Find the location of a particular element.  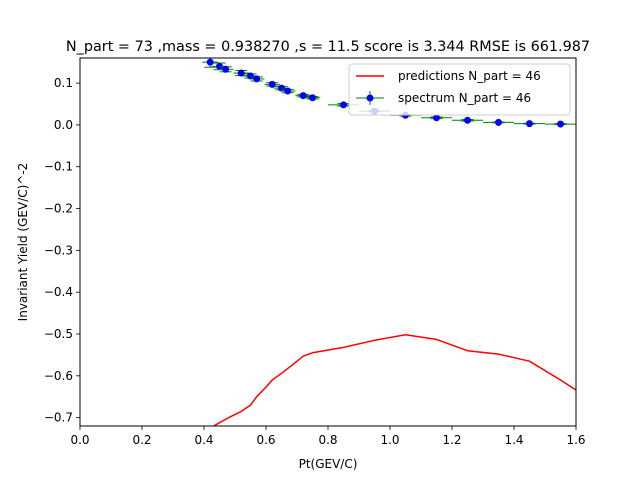

y-tick-label: −0.4 is located at coordinates (58, 292).